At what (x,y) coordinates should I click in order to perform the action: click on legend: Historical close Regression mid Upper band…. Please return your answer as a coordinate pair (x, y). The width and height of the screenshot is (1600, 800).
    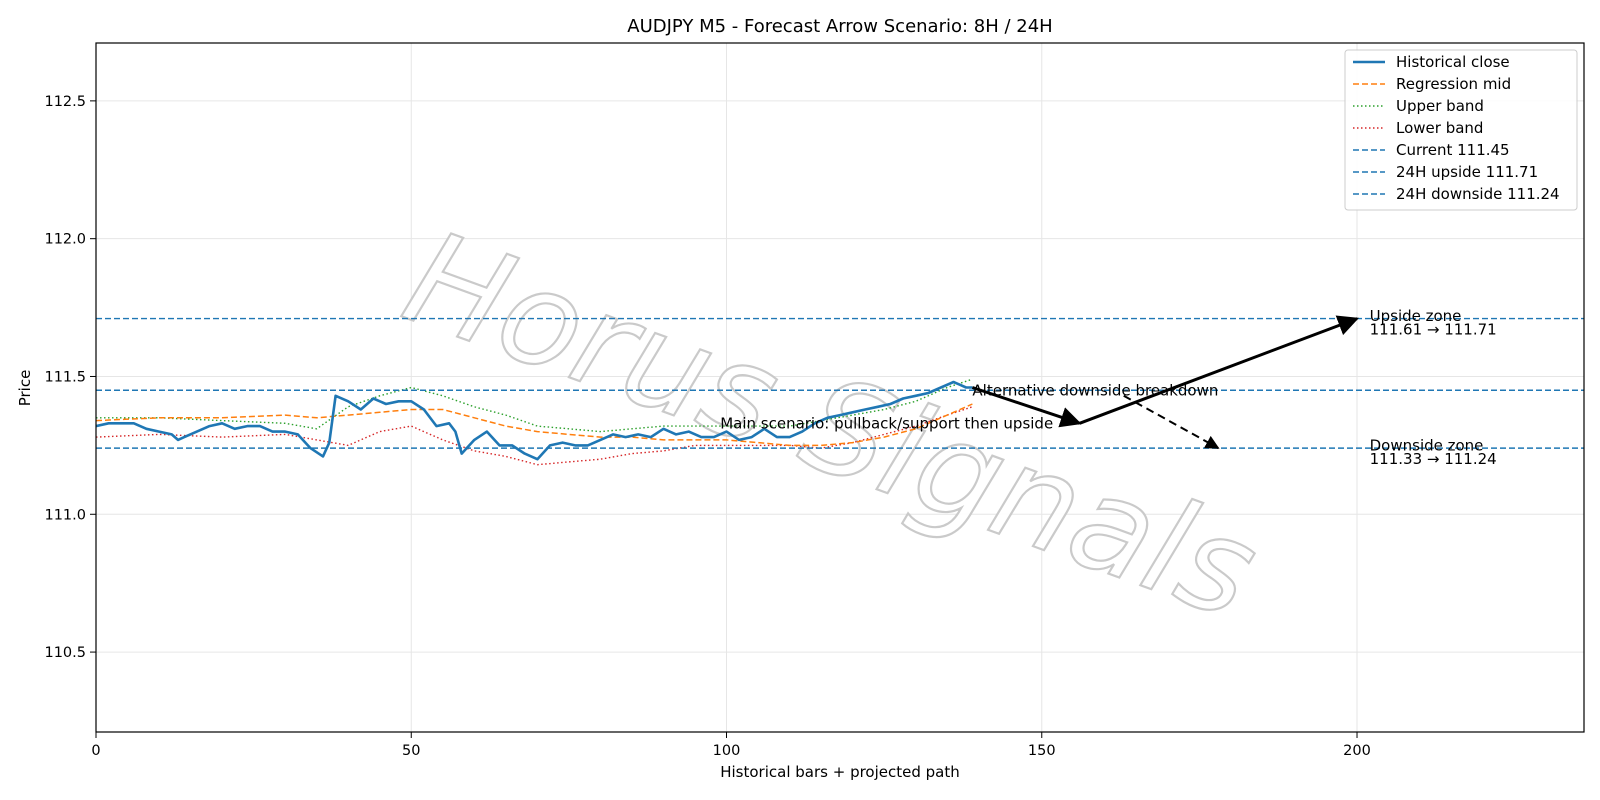
    Looking at the image, I should click on (1461, 130).